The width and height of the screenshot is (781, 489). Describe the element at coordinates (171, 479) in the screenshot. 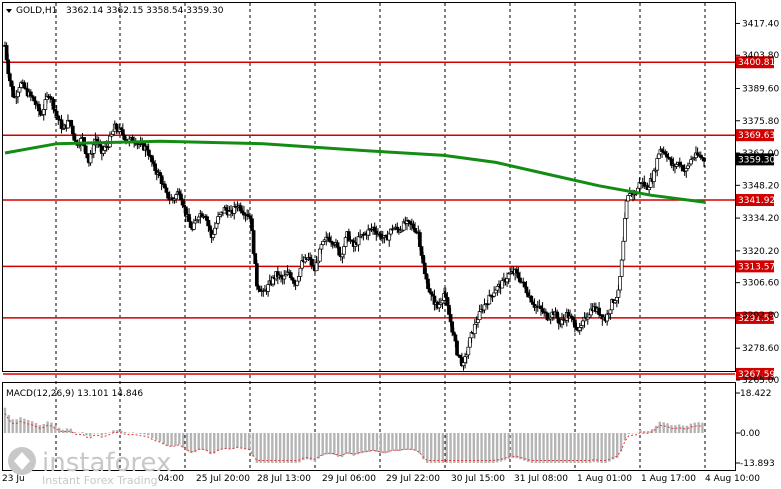

I see `partial-time-label: 04:00` at that location.